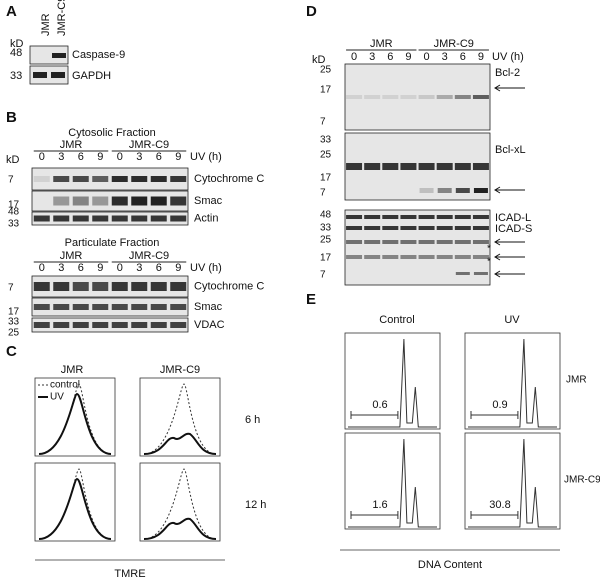  I want to click on row-label: 6 h, so click(252, 420).